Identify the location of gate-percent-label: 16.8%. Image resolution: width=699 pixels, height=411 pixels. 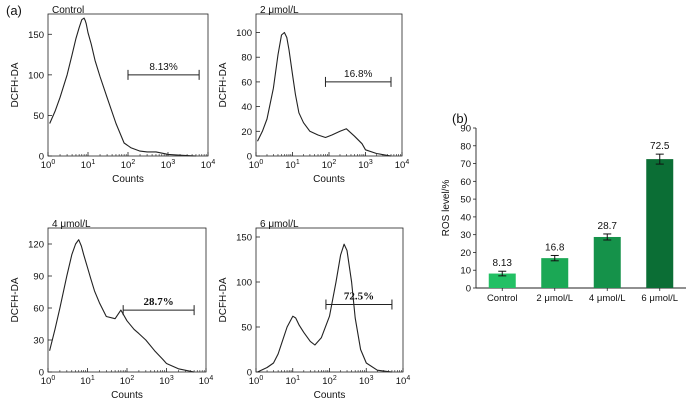
(358, 74).